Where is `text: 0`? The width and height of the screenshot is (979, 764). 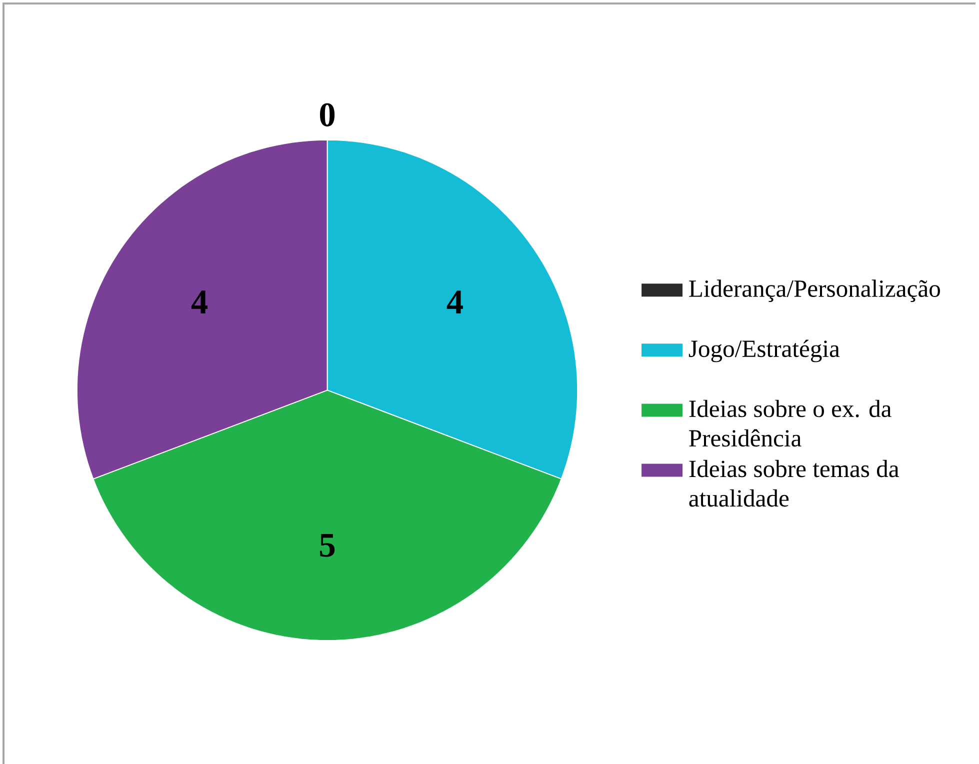
text: 0 is located at coordinates (327, 114).